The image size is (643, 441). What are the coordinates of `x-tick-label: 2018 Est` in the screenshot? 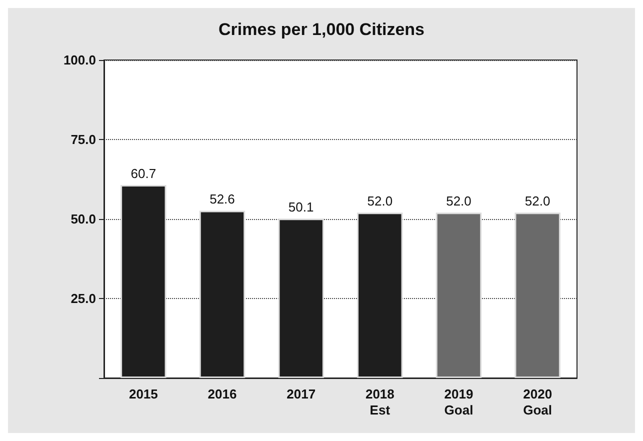 It's located at (379, 402).